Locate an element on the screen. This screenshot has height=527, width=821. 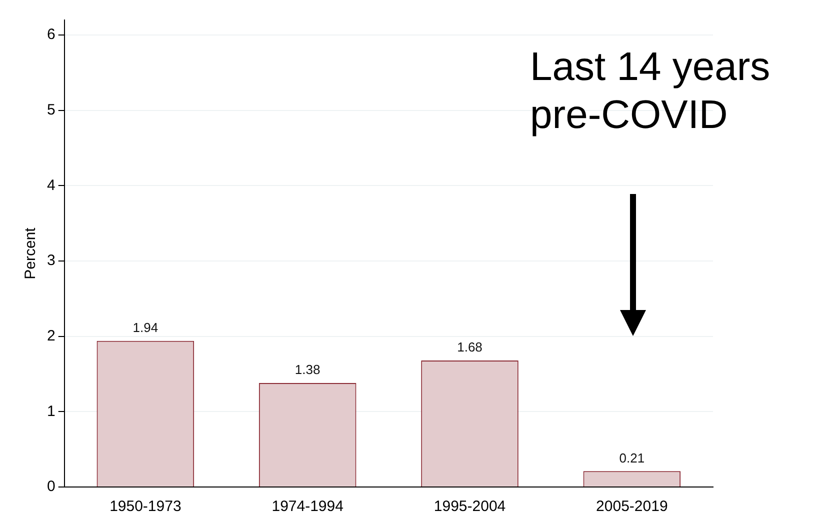
y-tick-label: 0 is located at coordinates (51, 487).